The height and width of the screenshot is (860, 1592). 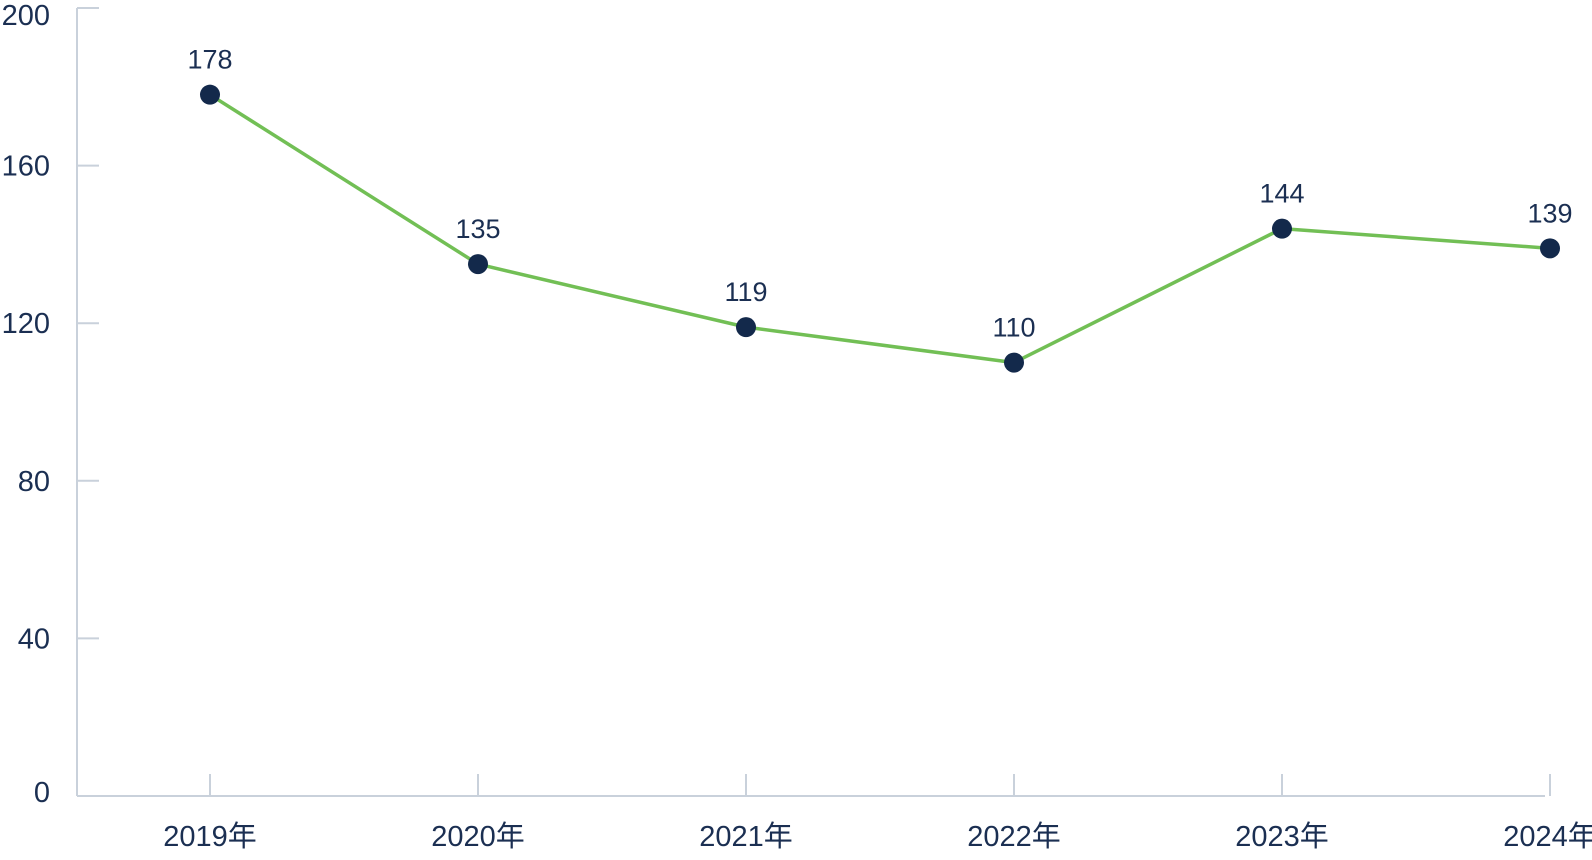 What do you see at coordinates (834, 813) in the screenshot?
I see `x-axis: 2019年 2020年 2021年 2022年 2023年 2024年` at bounding box center [834, 813].